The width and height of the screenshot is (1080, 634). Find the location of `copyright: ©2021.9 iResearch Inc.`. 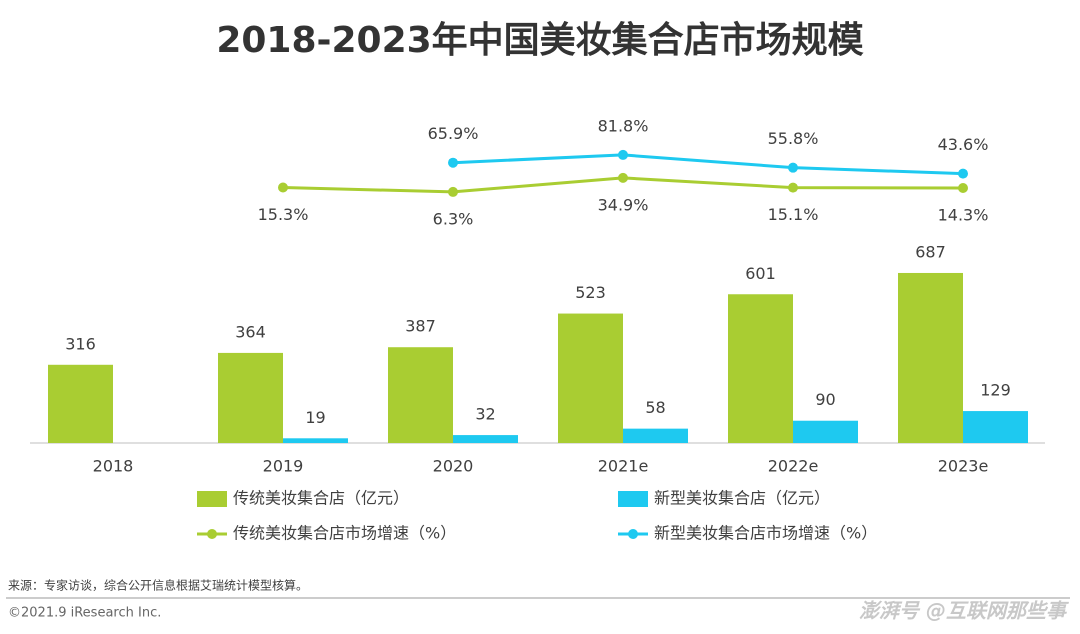

copyright: ©2021.9 iResearch Inc. is located at coordinates (84, 613).